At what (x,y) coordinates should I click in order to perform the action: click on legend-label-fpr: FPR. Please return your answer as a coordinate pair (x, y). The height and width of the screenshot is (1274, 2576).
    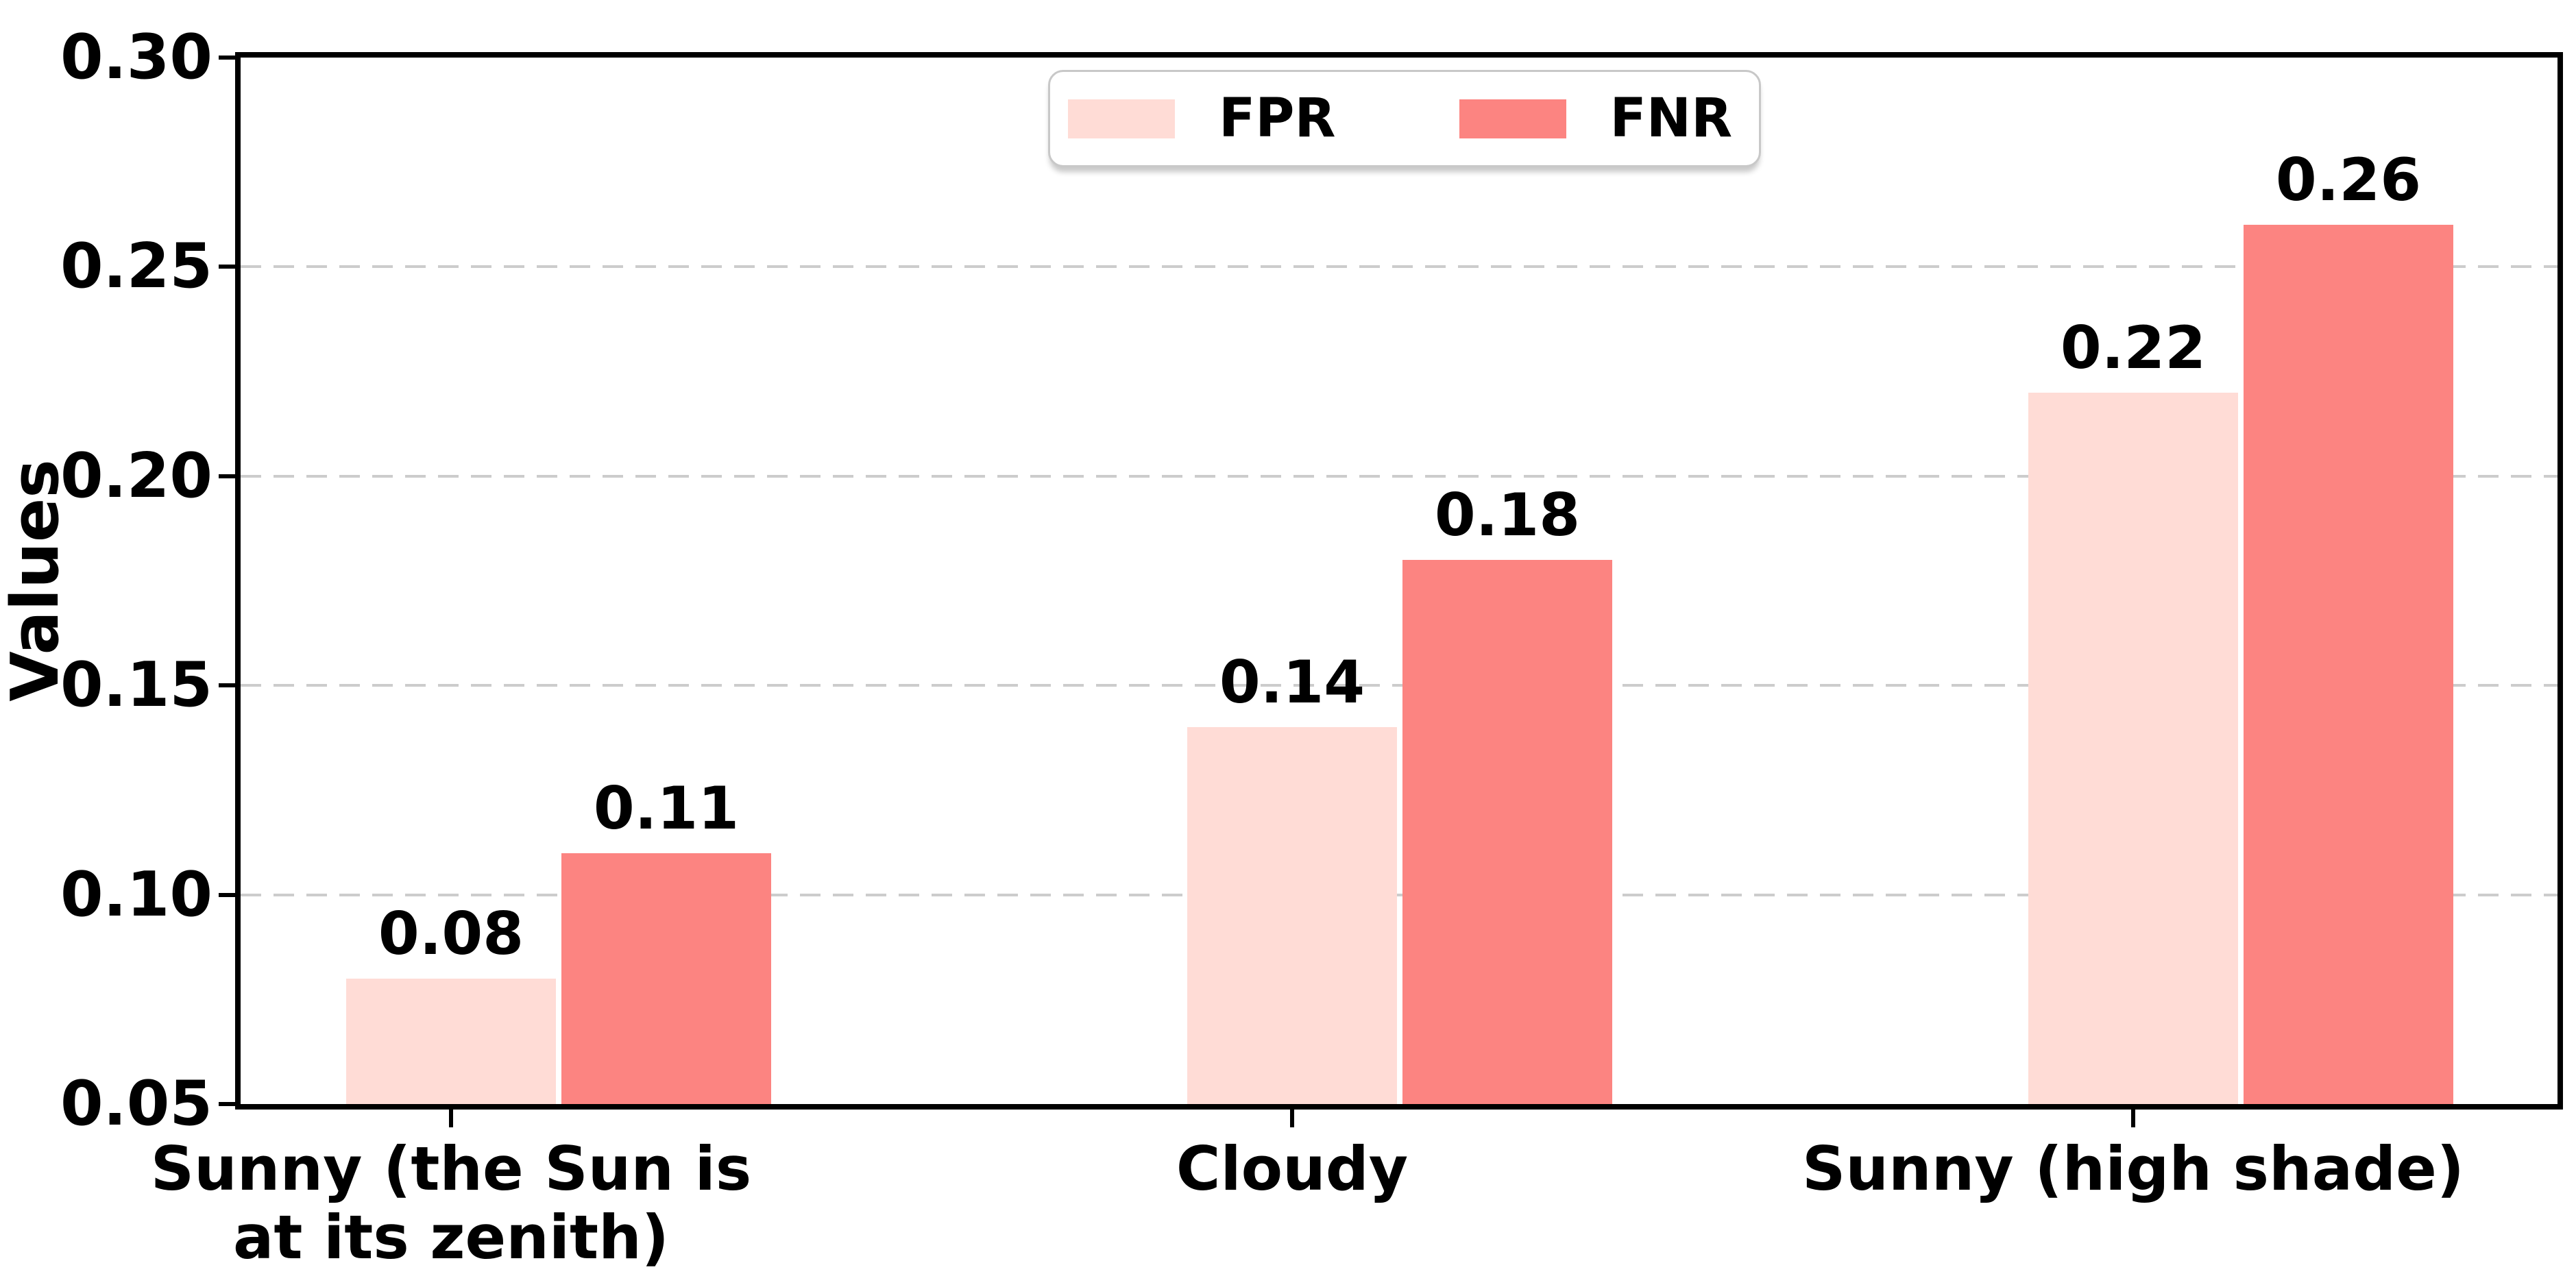
    Looking at the image, I should click on (1277, 118).